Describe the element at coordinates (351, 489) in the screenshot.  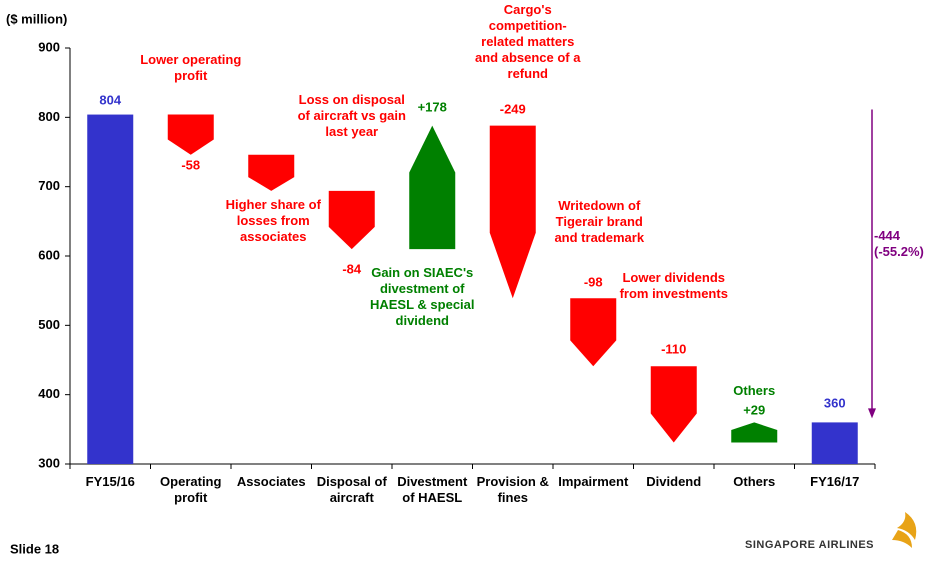
I see `x-tick-label: Disposal of aircraft` at that location.